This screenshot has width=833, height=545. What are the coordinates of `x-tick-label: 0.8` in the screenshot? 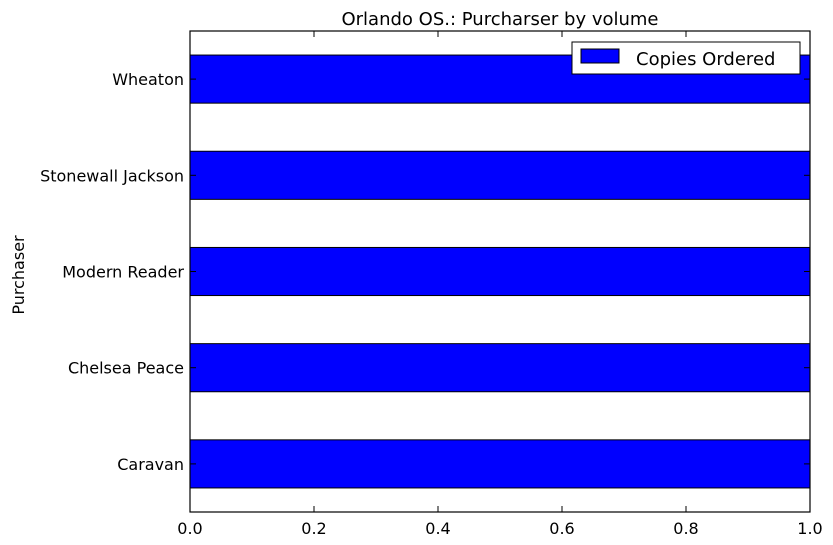 It's located at (685, 528).